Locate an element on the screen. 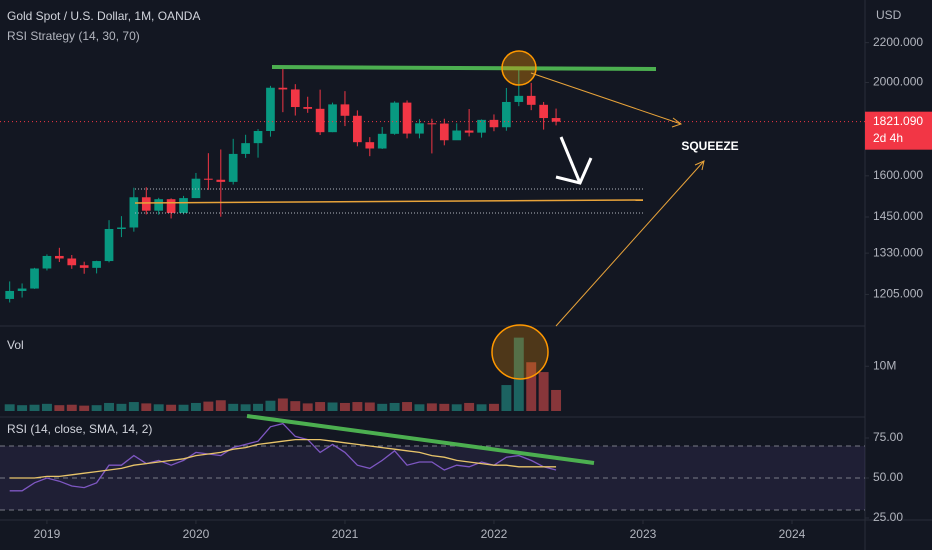 Image resolution: width=932 pixels, height=550 pixels. y-tick-label: 10M is located at coordinates (884, 365).